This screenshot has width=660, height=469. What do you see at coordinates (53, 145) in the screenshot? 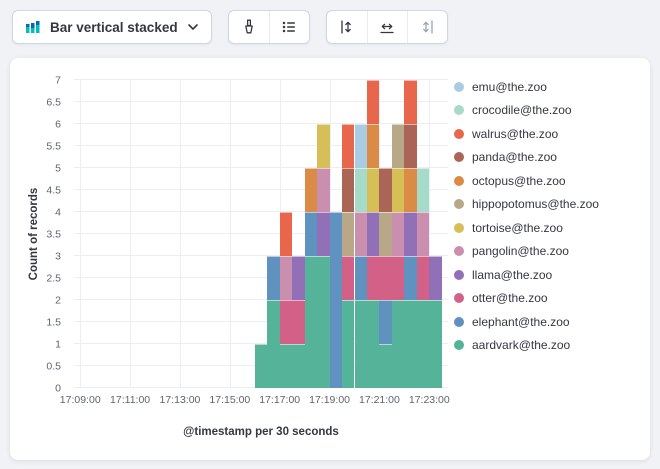
I see `y-tick-label: 5.5` at bounding box center [53, 145].